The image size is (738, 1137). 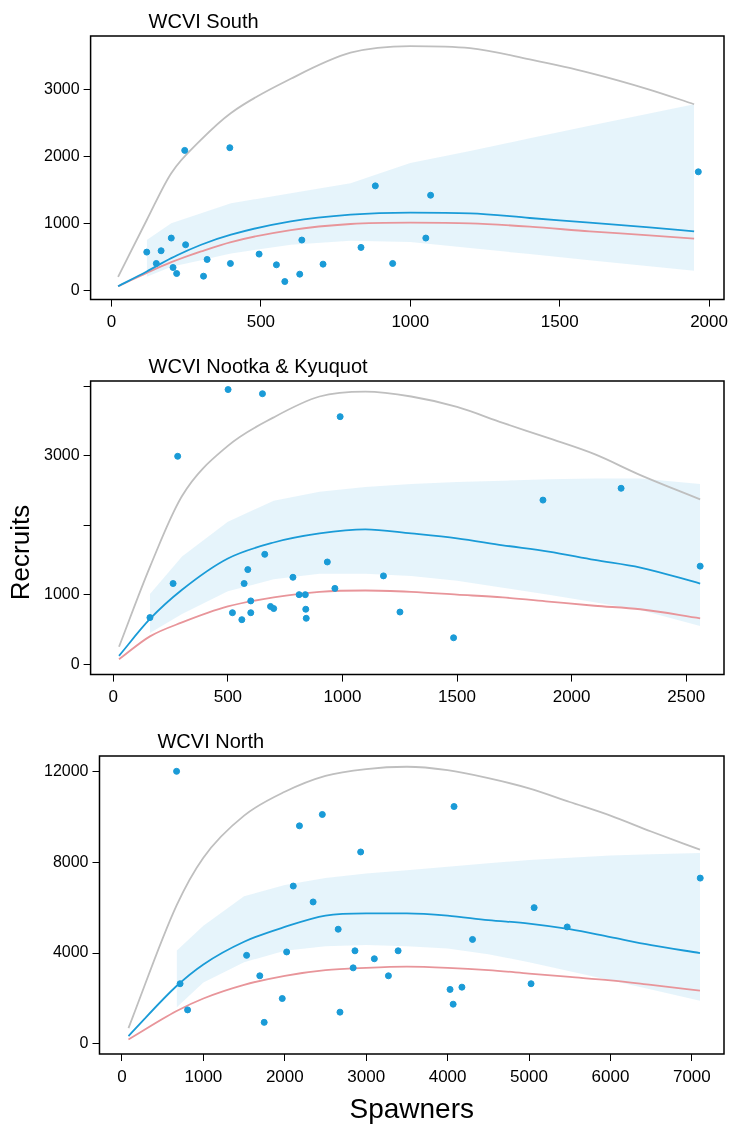 I want to click on y-tick-label: 8000, so click(x=70, y=861).